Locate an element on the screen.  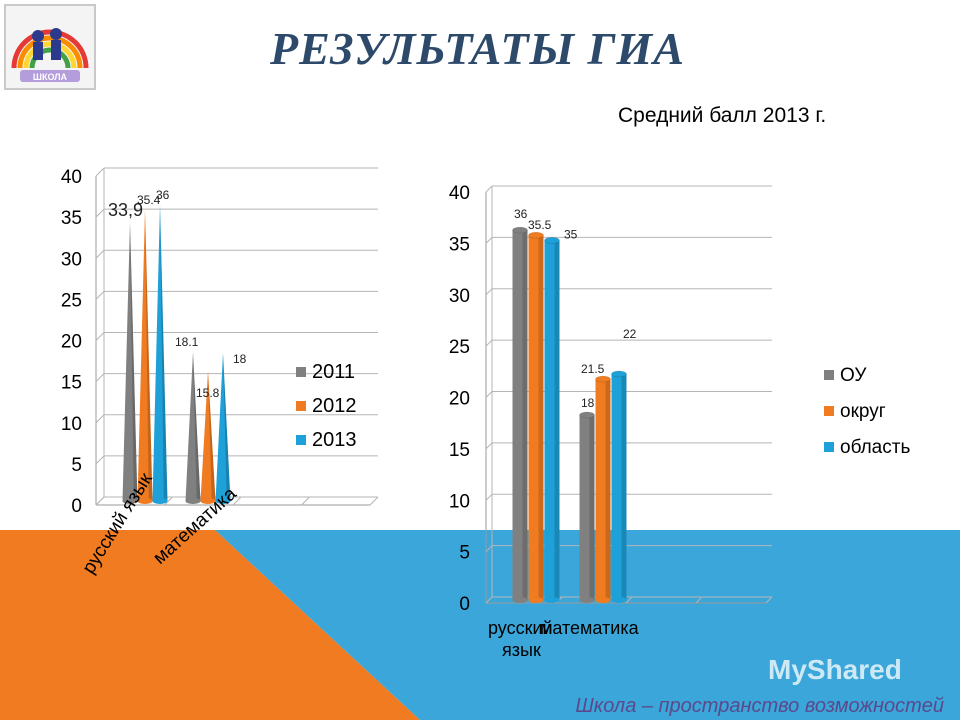
footer-slogan: Школа – пространство возможностей is located at coordinates (759, 706).